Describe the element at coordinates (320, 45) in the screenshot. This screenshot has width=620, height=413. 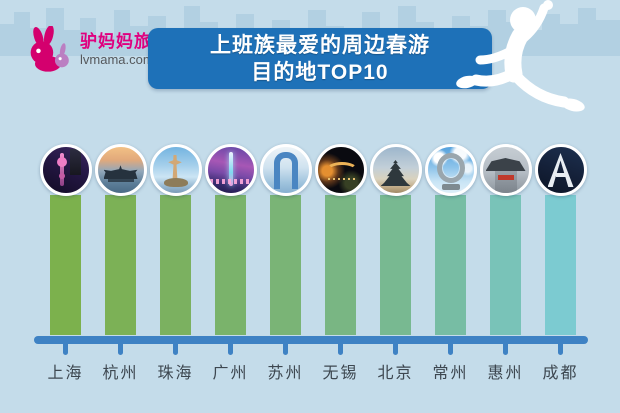
I see `title-line-1: 上班族最爱的周边春游` at that location.